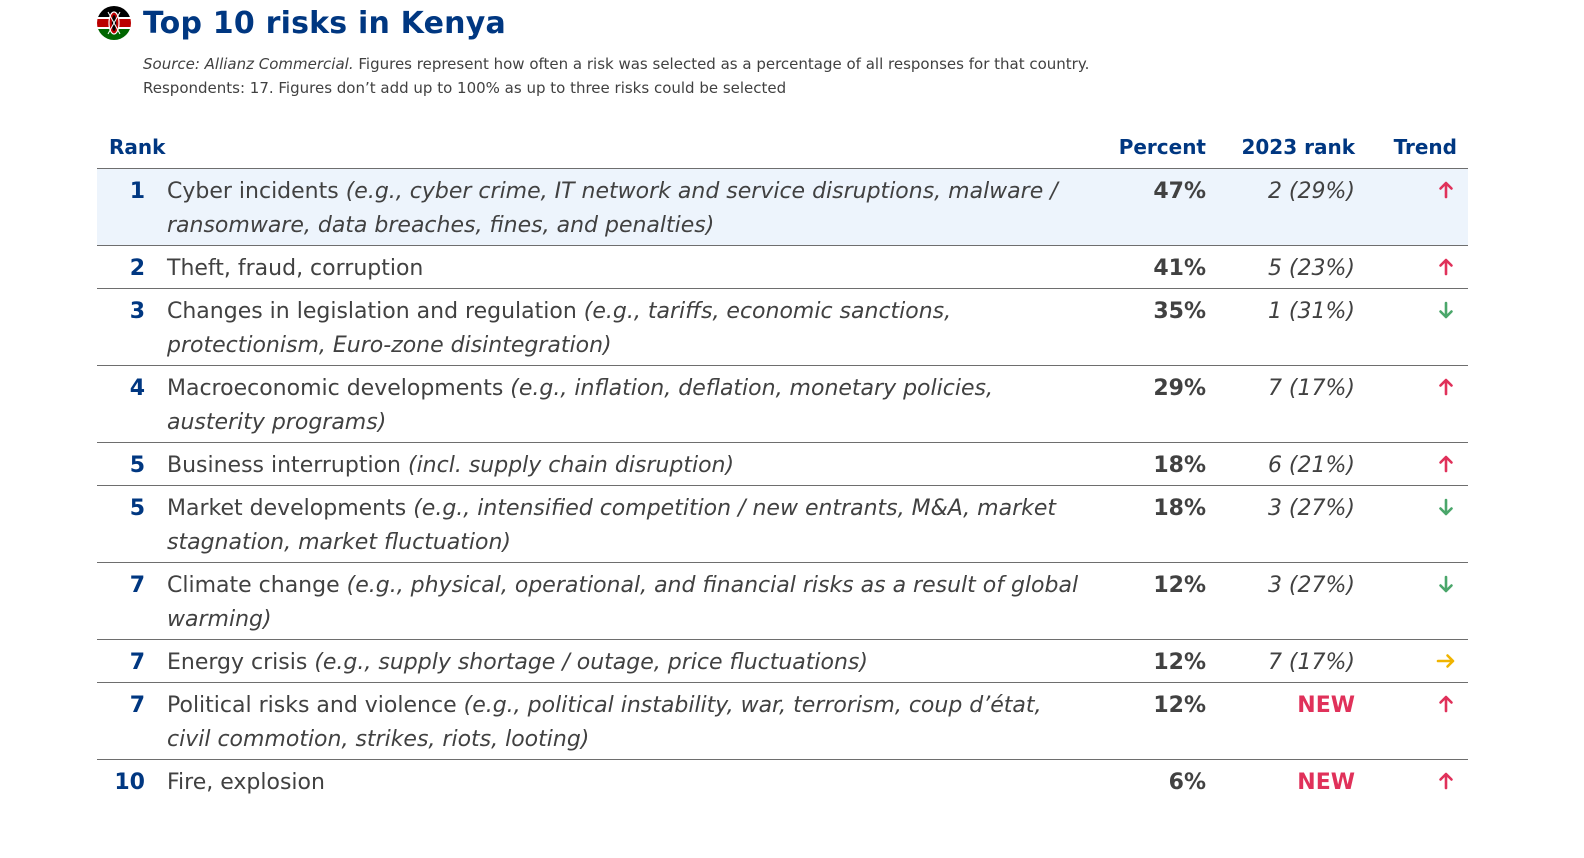 The height and width of the screenshot is (858, 1584). What do you see at coordinates (627, 269) in the screenshot?
I see `row-risk-description: Theft, fraud, corruption` at bounding box center [627, 269].